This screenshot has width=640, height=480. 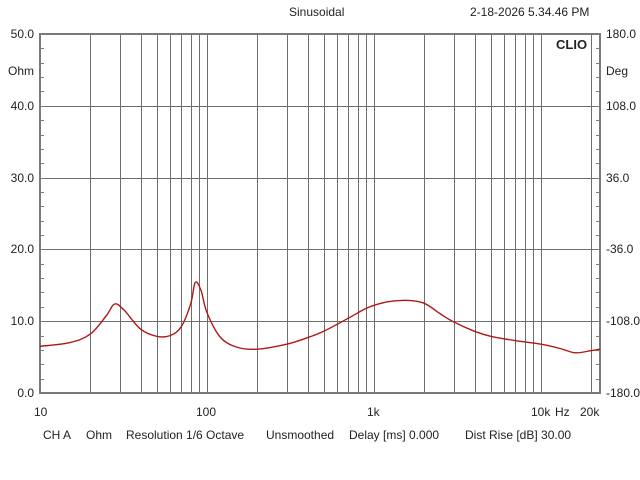 What do you see at coordinates (620, 249) in the screenshot?
I see `y2-tick-m36: -36.0` at bounding box center [620, 249].